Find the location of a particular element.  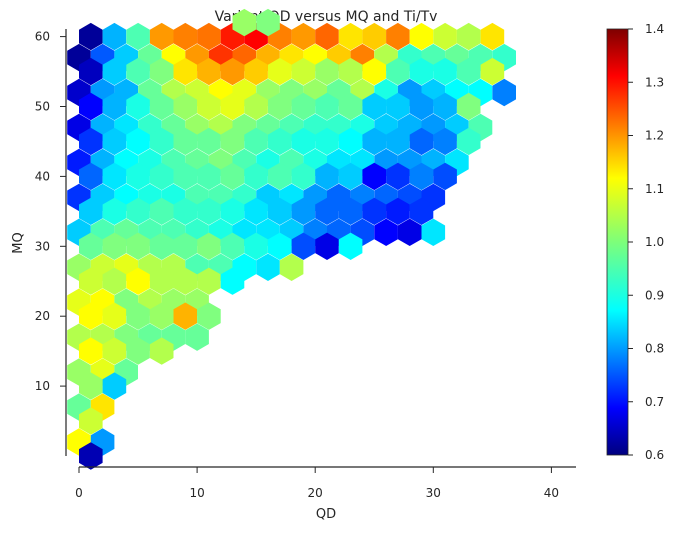

y-tick-label: 40 is located at coordinates (42, 176).